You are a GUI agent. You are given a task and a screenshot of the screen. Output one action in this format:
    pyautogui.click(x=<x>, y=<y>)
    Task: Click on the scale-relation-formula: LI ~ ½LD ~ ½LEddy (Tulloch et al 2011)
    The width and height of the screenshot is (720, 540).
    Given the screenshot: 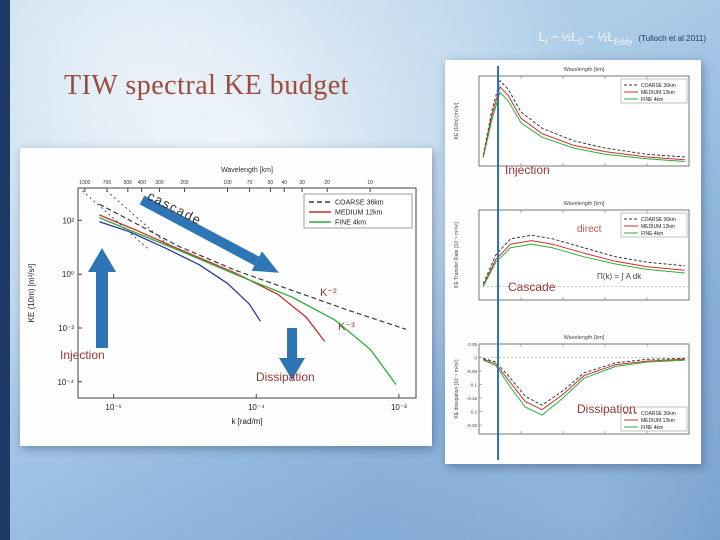 What is the action you would take?
    pyautogui.click(x=622, y=38)
    